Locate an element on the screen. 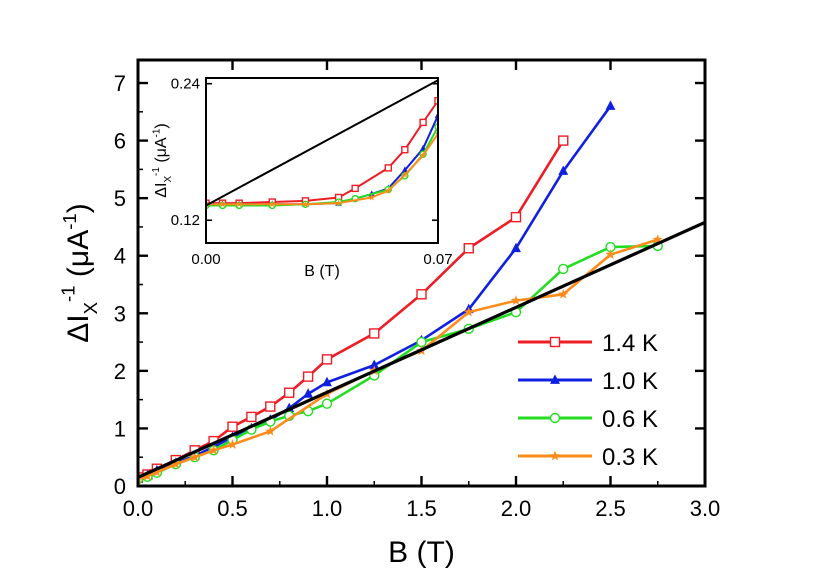 The width and height of the screenshot is (817, 583). inset-plot-area is located at coordinates (322, 160).